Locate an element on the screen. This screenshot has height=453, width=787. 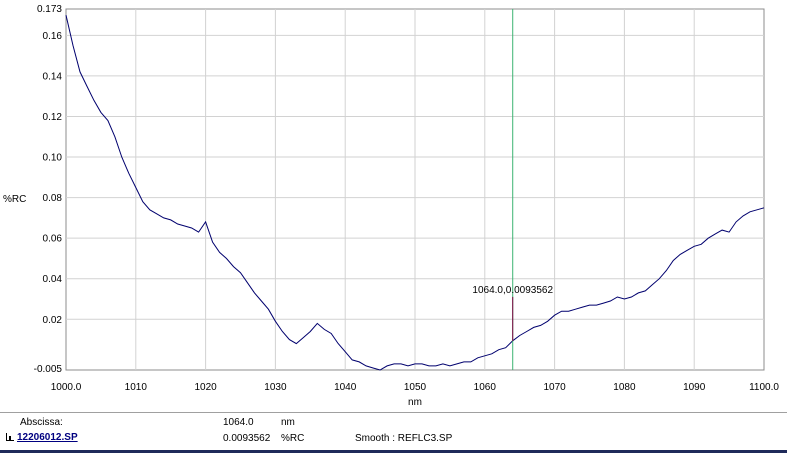
x-tick-label: 1010 is located at coordinates (136, 387).